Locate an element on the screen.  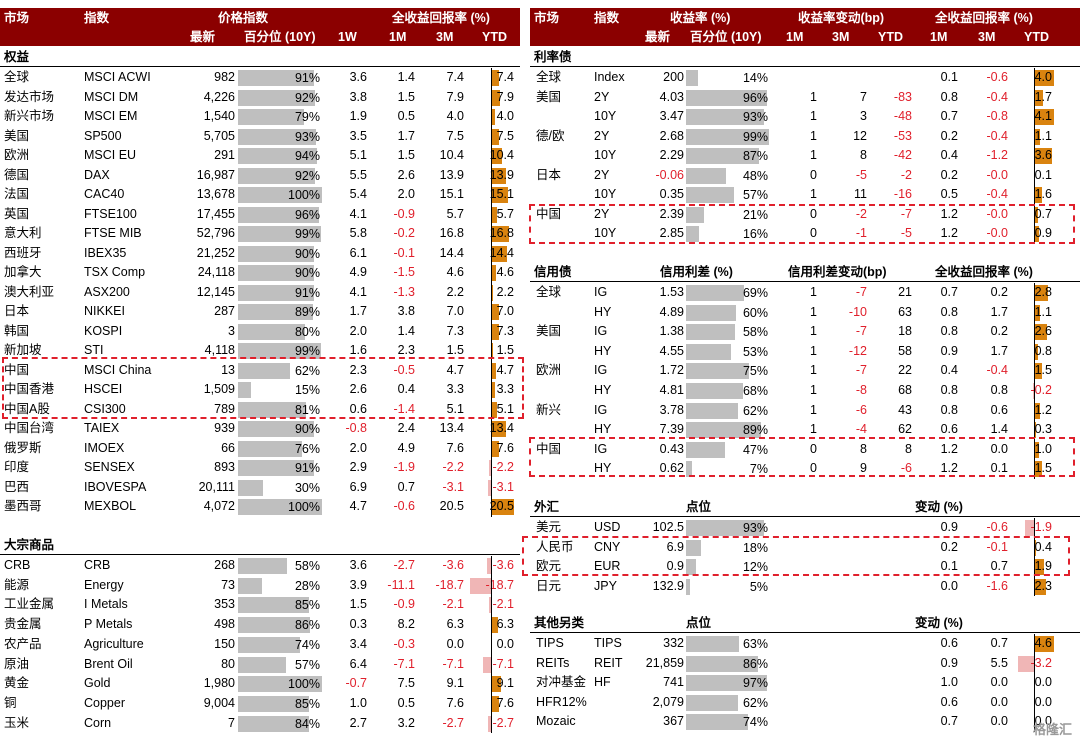
ytd-value: 14.4 is located at coordinates (501, 252).